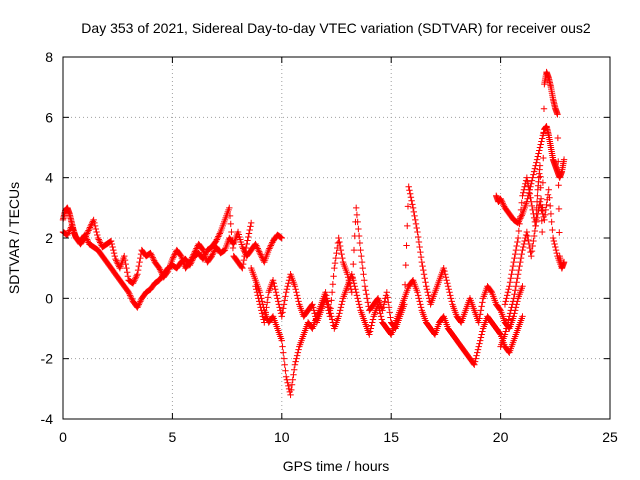 The width and height of the screenshot is (640, 480). Describe the element at coordinates (49, 298) in the screenshot. I see `y-tick-label: 0` at that location.